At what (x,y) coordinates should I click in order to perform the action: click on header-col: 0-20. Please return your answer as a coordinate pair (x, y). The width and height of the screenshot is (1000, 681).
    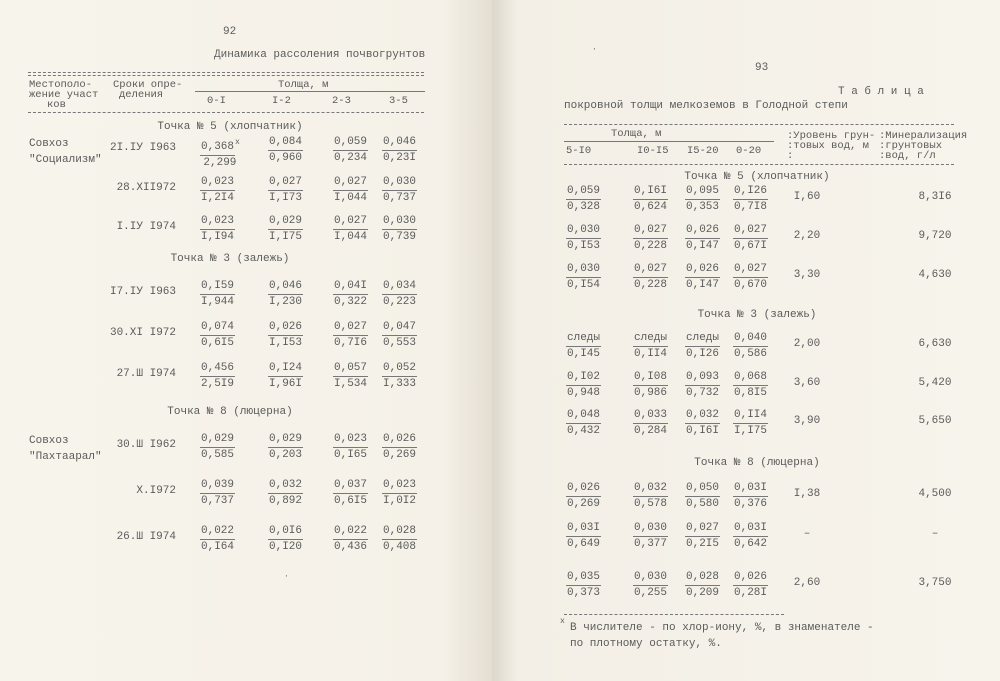
    Looking at the image, I should click on (749, 151).